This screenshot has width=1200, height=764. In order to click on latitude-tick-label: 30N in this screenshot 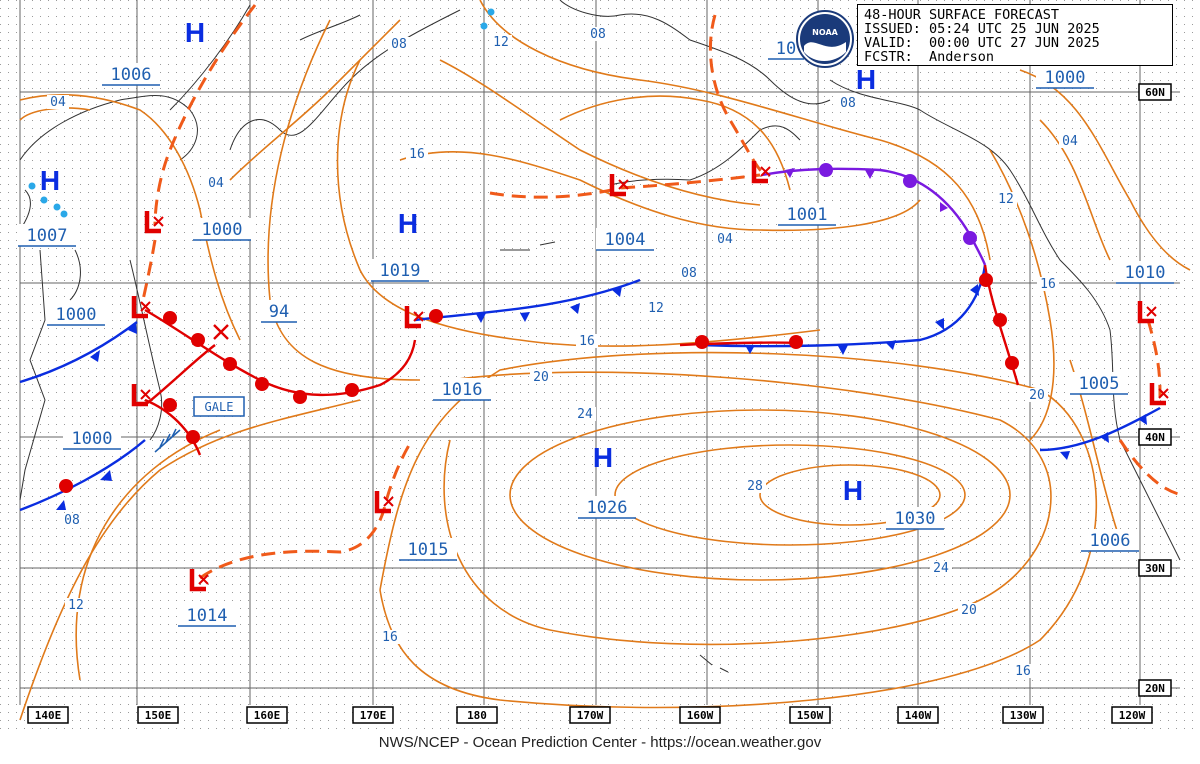, I will do `click(1155, 568)`.